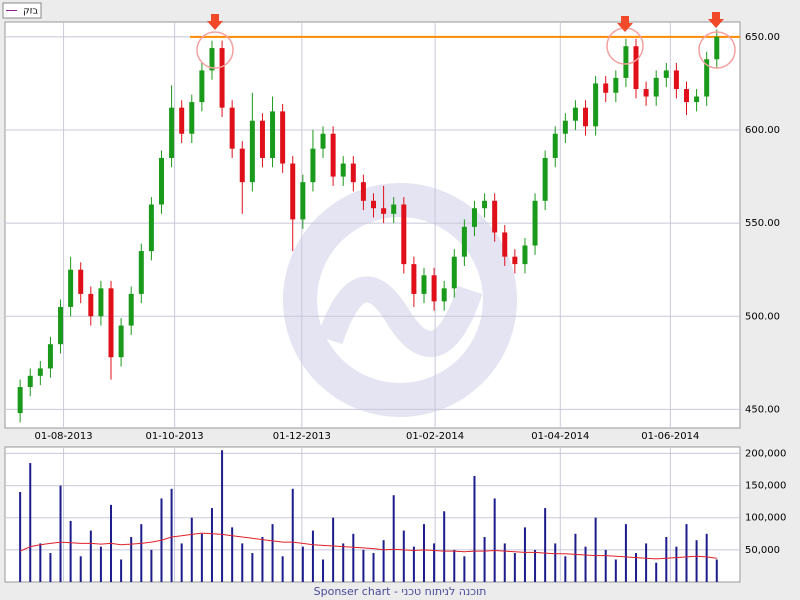 The width and height of the screenshot is (800, 600). I want to click on footer: Sponser chart - תוכנה לניתוח טכני, so click(400, 591).